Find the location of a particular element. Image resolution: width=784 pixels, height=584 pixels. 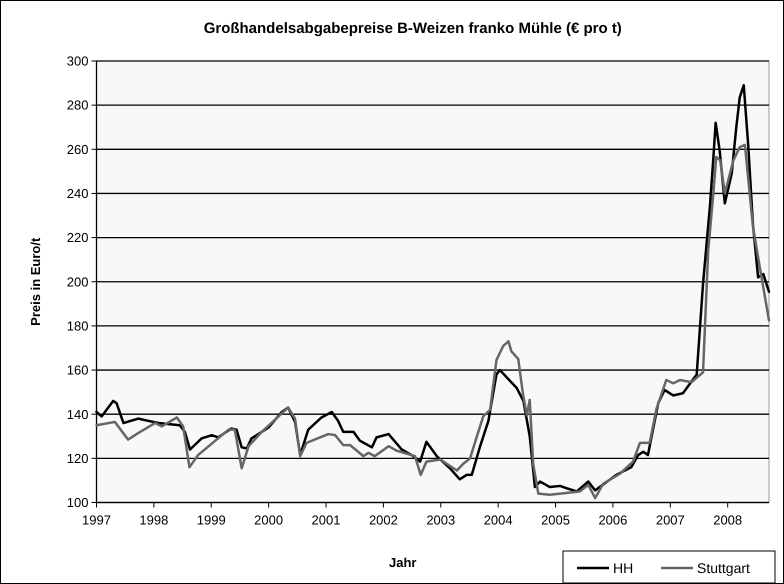

x-tick-label: 2008 is located at coordinates (727, 520).